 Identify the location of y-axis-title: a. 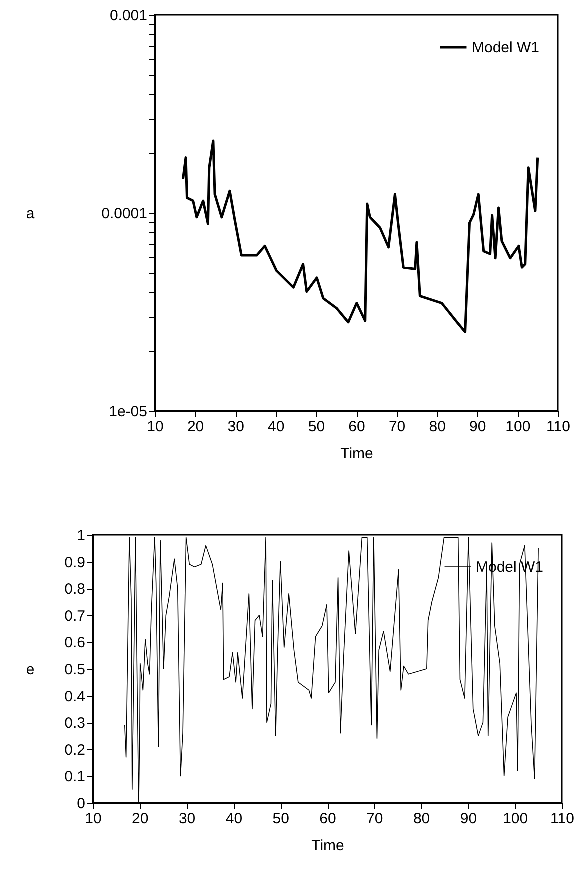
(31, 214).